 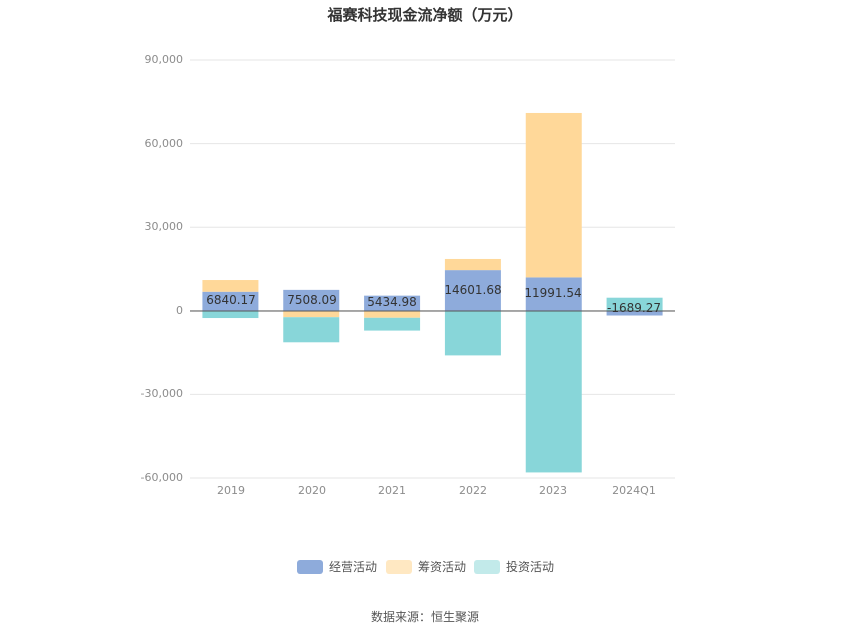 I want to click on legend: 经营活动 筹资活动 投资活动, so click(x=425, y=566).